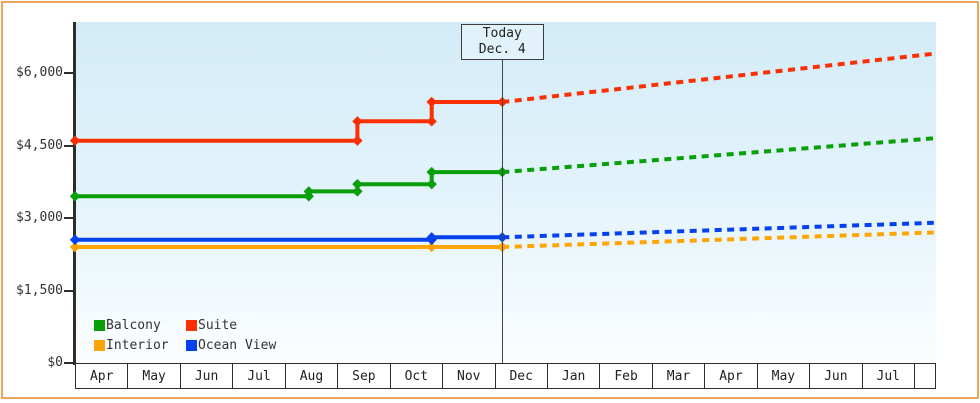 The width and height of the screenshot is (980, 403). What do you see at coordinates (39, 145) in the screenshot?
I see `y-axis-tick-label: $4,500` at bounding box center [39, 145].